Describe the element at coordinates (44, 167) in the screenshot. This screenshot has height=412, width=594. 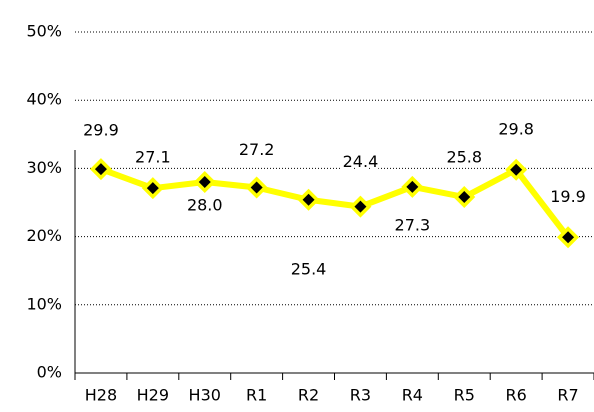
I see `y-tick-label: 30%` at that location.